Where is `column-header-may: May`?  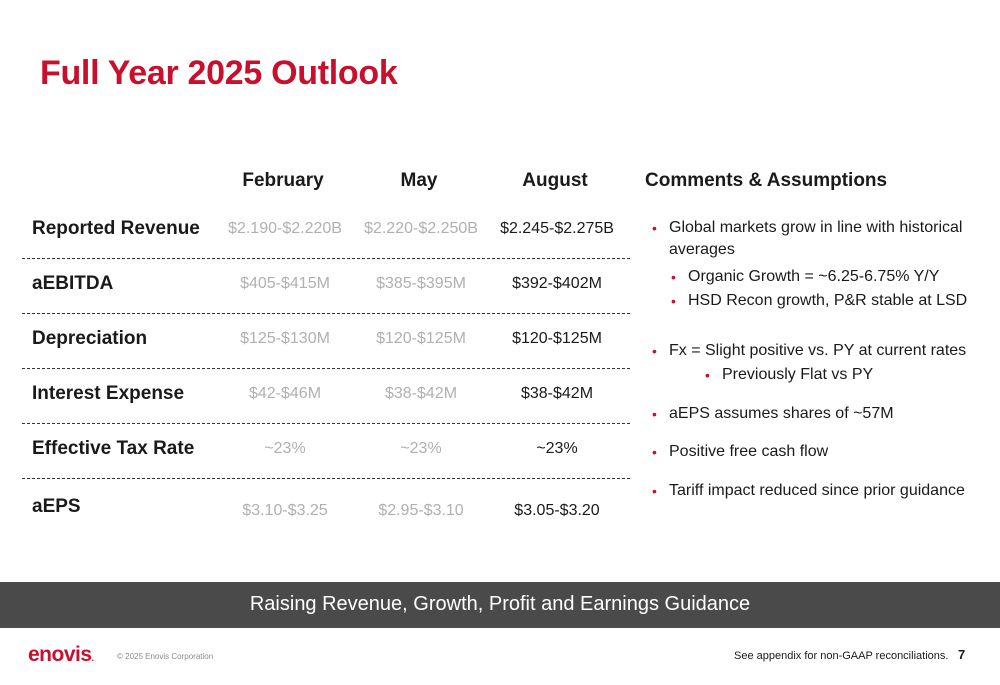 column-header-may: May is located at coordinates (419, 180).